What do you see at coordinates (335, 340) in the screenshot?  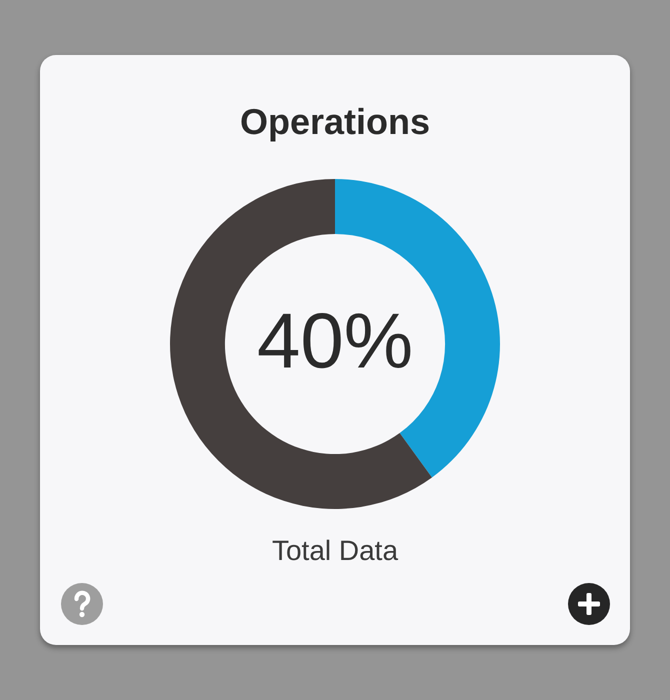 I see `data-label: 40%` at bounding box center [335, 340].